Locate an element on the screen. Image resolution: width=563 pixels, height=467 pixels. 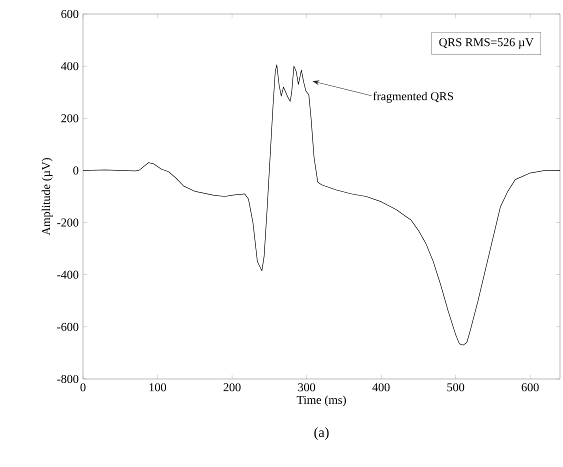
y-axis-title: Amplitude (µV) is located at coordinates (47, 197).